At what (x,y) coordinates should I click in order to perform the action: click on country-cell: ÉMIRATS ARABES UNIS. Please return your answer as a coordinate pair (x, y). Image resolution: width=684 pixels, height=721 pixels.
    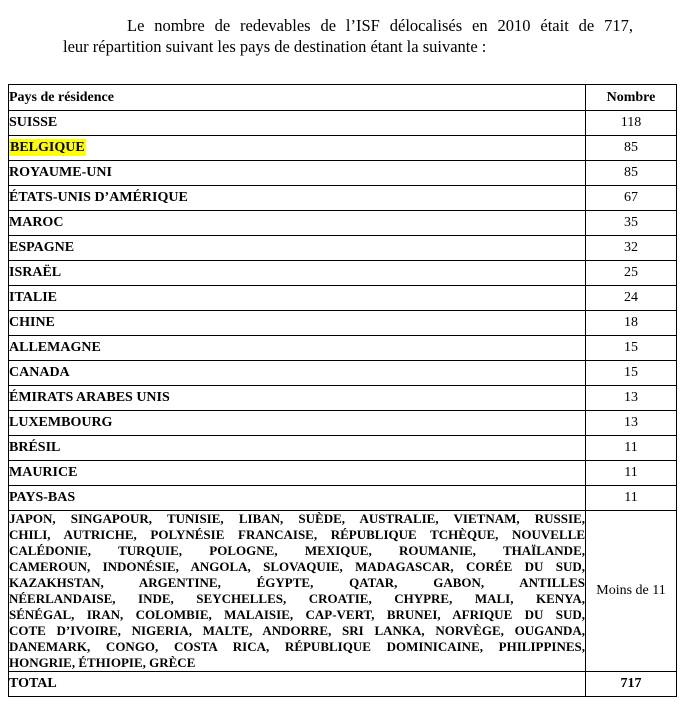
    Looking at the image, I should click on (297, 398).